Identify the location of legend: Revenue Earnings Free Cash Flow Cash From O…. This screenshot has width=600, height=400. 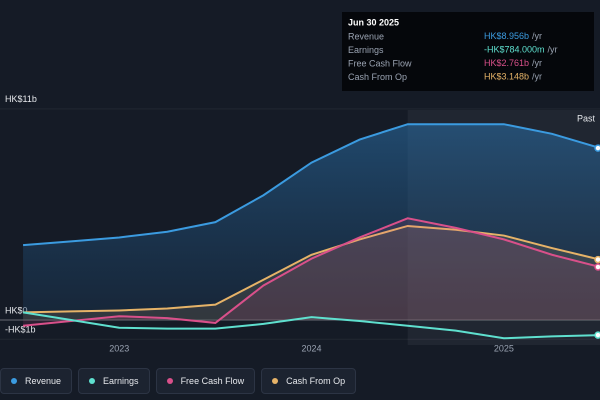
(178, 381).